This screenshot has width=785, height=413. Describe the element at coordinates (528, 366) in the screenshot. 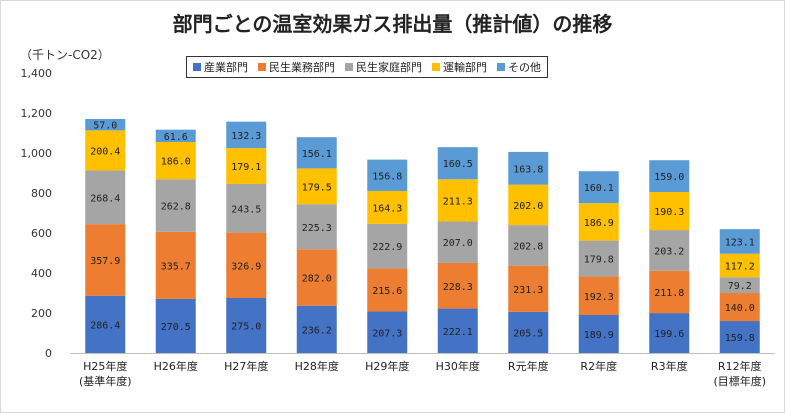

I see `x-tick-label: R元年度` at that location.